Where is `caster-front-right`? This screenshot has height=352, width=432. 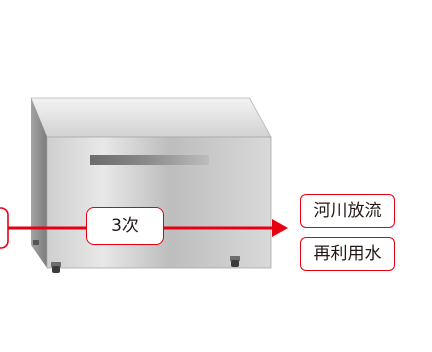 caster-front-right is located at coordinates (235, 261).